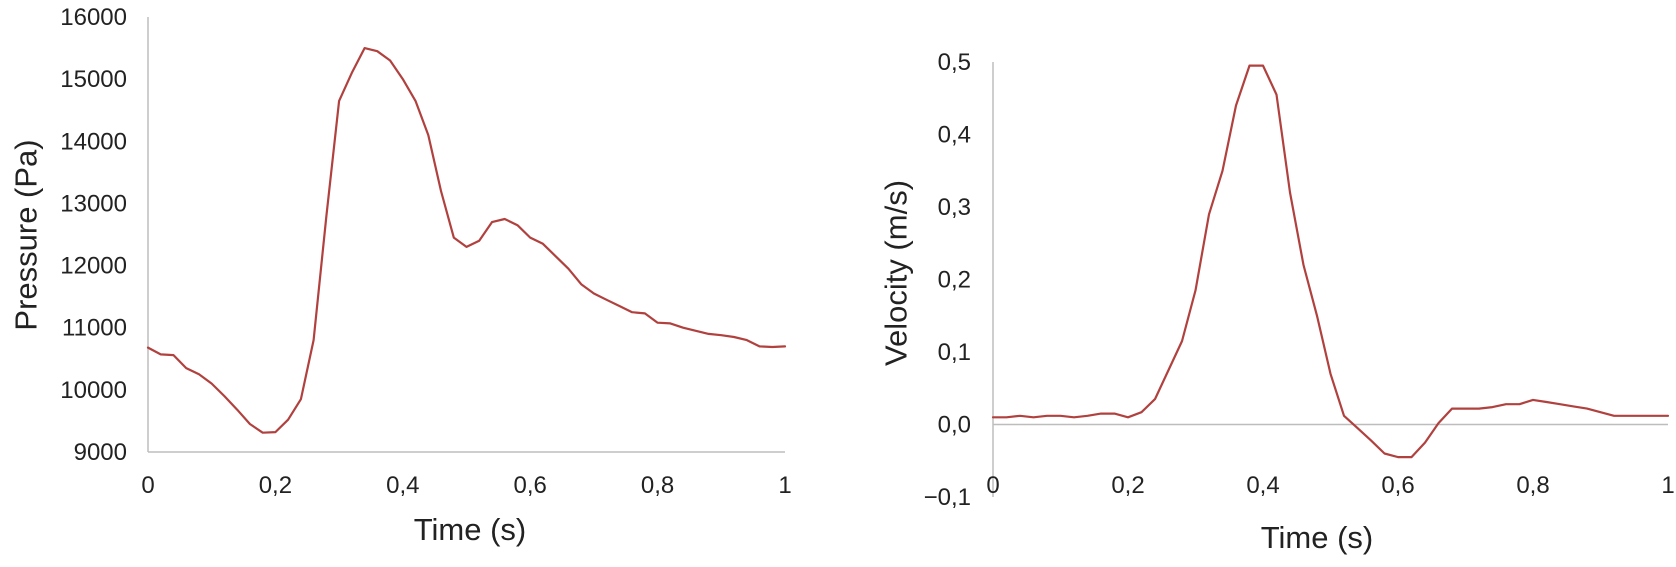 This screenshot has width=1676, height=567. What do you see at coordinates (954, 425) in the screenshot?
I see `y-tick-label: 0,0` at bounding box center [954, 425].